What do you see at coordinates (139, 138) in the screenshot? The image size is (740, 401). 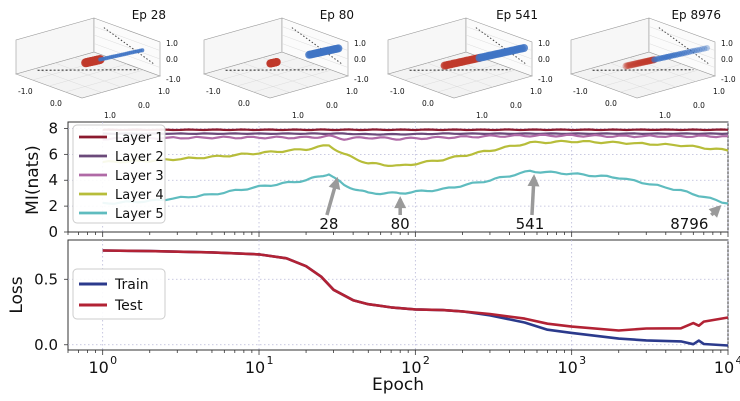 I see `legend-label: Layer 1` at bounding box center [139, 138].